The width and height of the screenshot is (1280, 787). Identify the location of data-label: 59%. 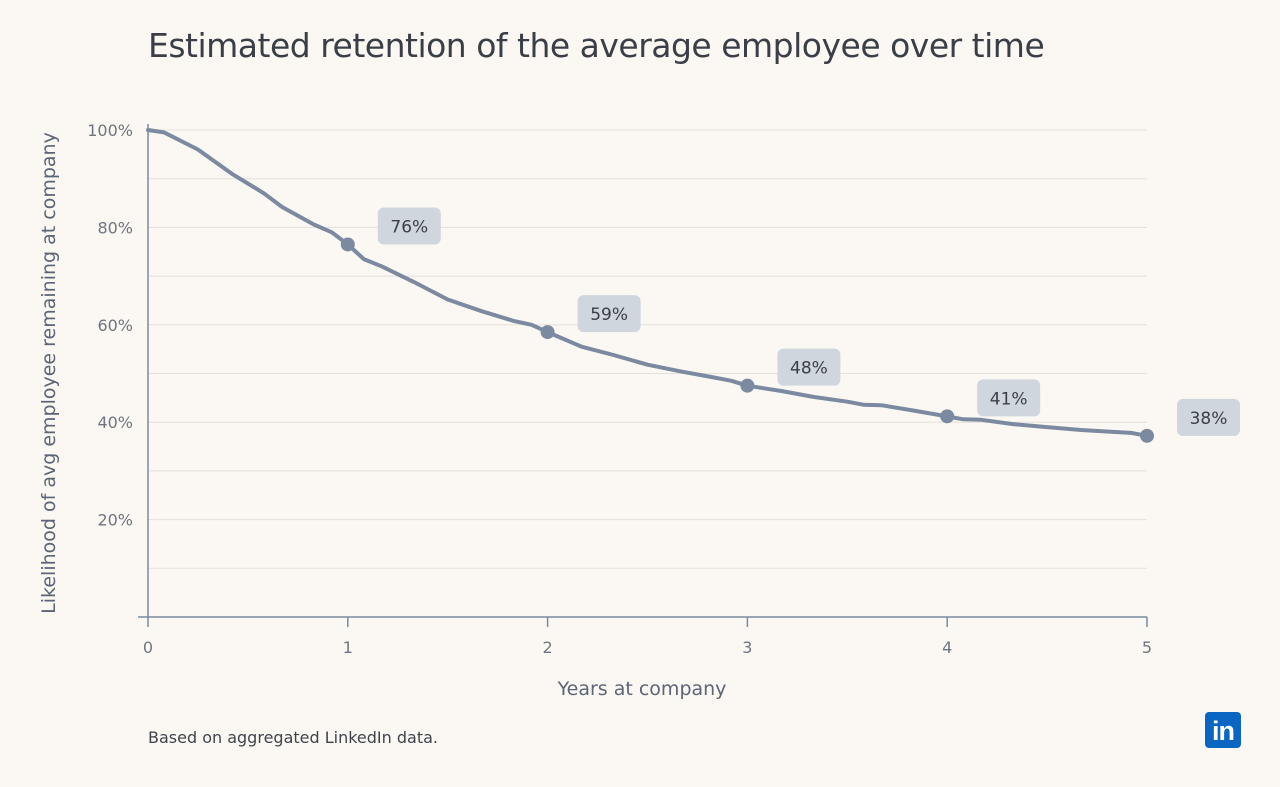
(609, 315).